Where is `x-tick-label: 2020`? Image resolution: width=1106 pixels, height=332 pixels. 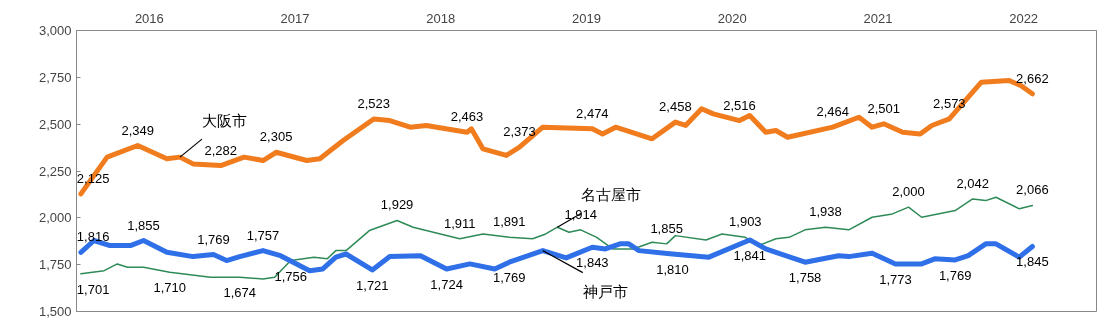
x-tick-label: 2020 is located at coordinates (732, 18).